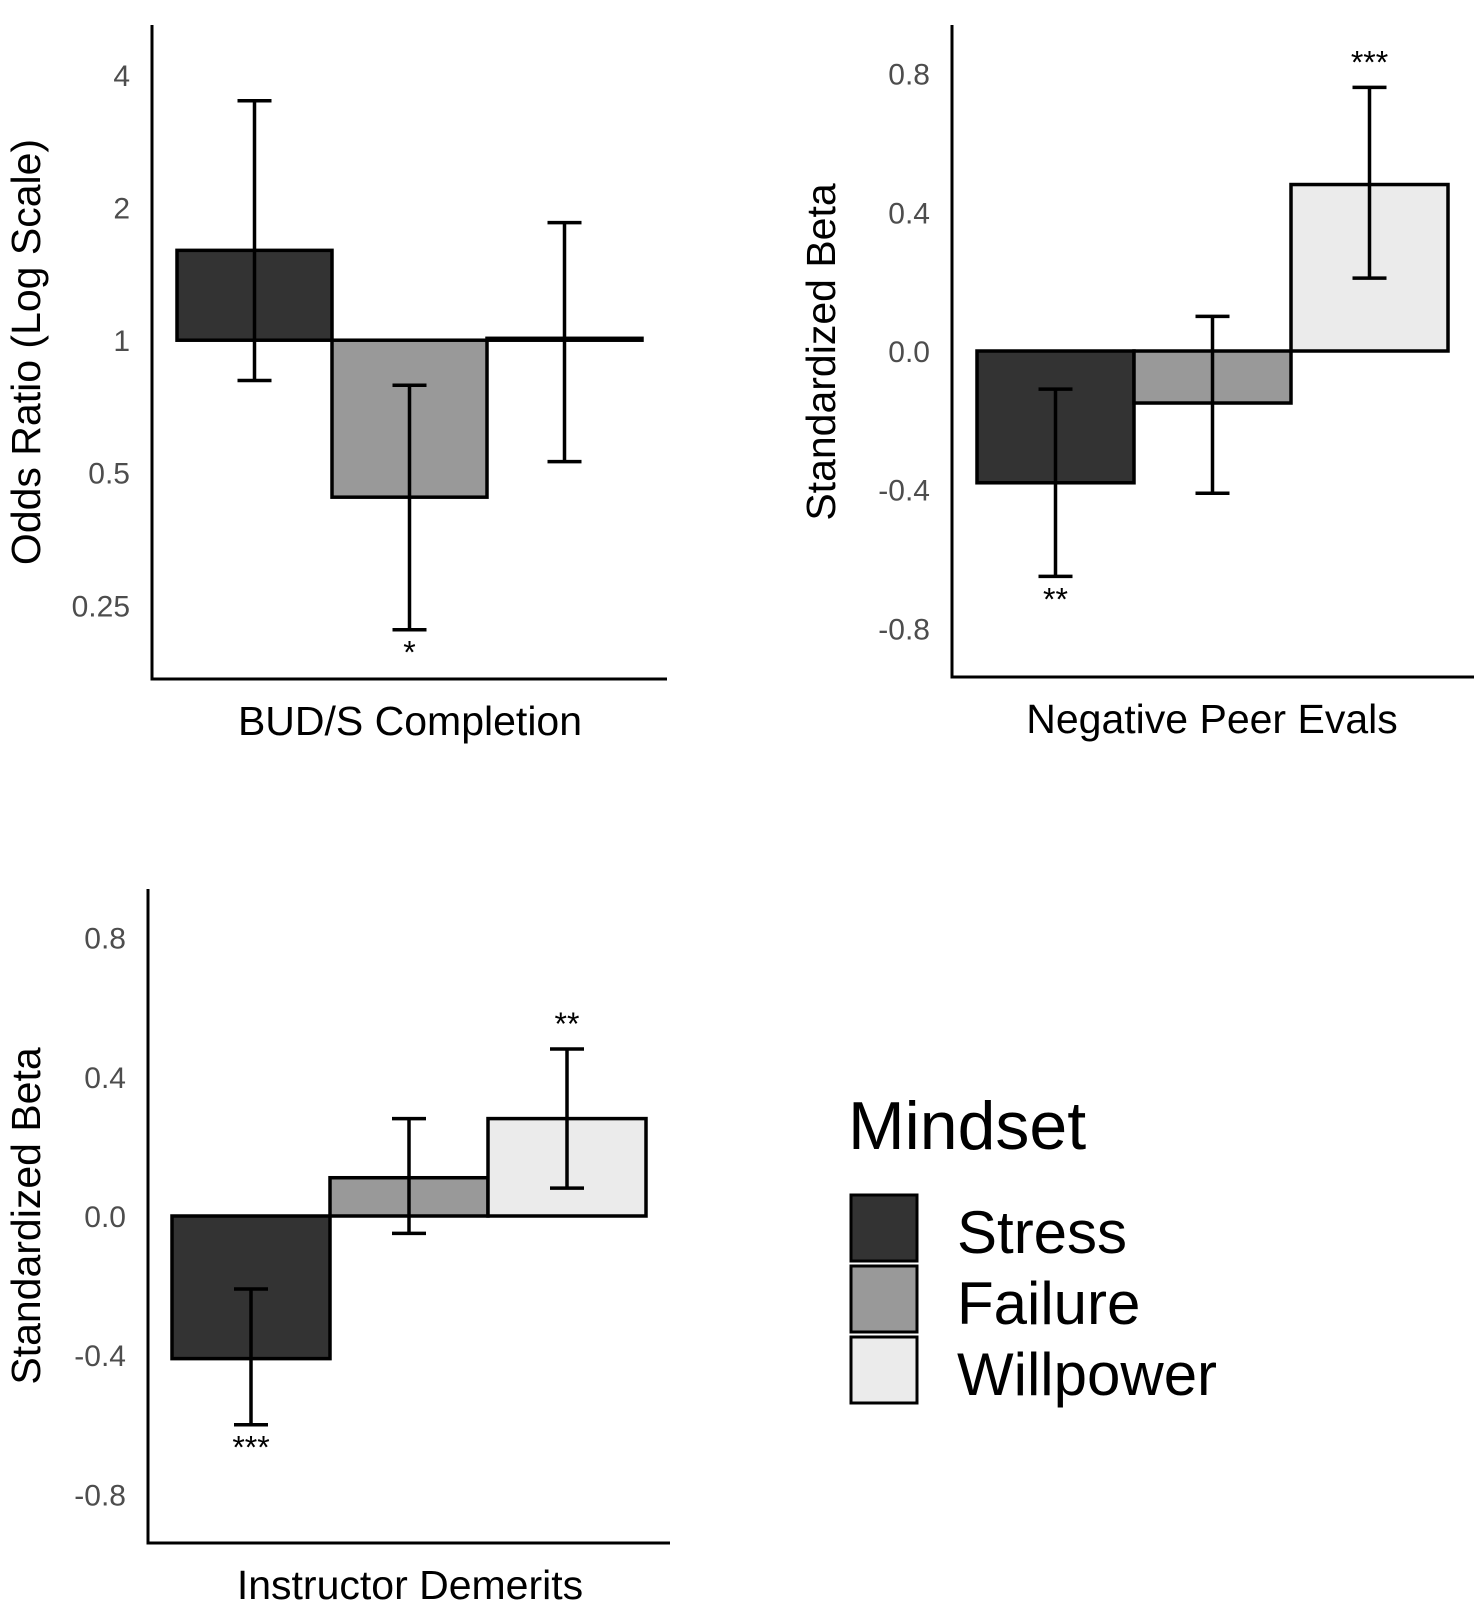 The image size is (1482, 1607). What do you see at coordinates (884, 1299) in the screenshot?
I see `legend-swatch-failure` at bounding box center [884, 1299].